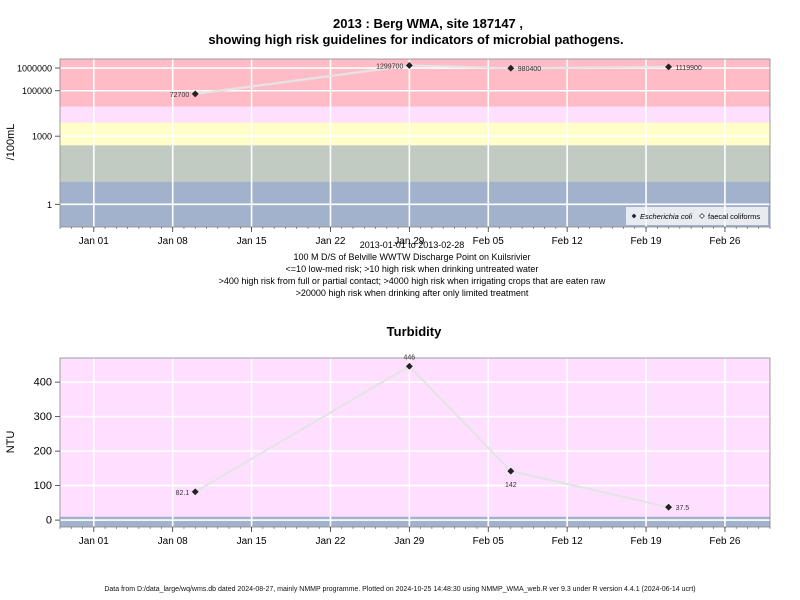  I want to click on y-tick-label-1: 100, so click(43, 486).